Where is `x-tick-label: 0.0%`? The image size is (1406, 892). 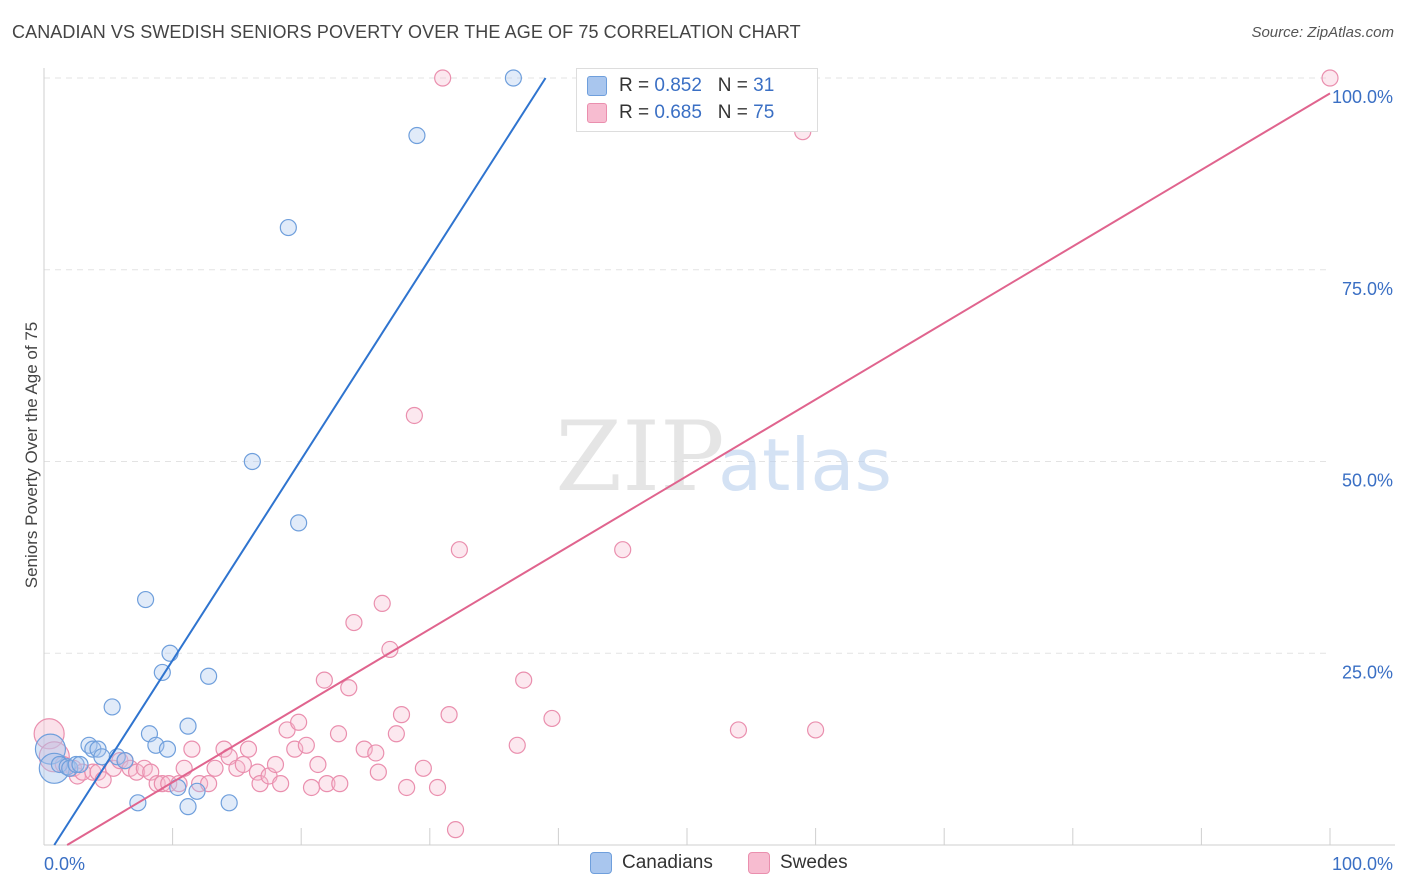
x-tick-label: 0.0% is located at coordinates (64, 864).